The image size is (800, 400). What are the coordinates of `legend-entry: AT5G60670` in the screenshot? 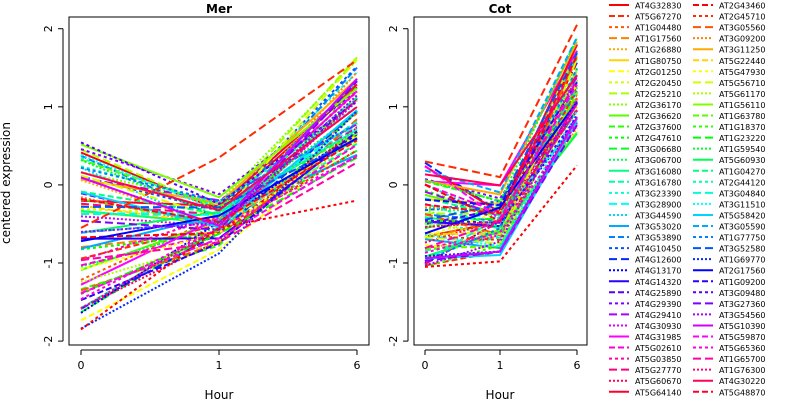 It's located at (658, 381).